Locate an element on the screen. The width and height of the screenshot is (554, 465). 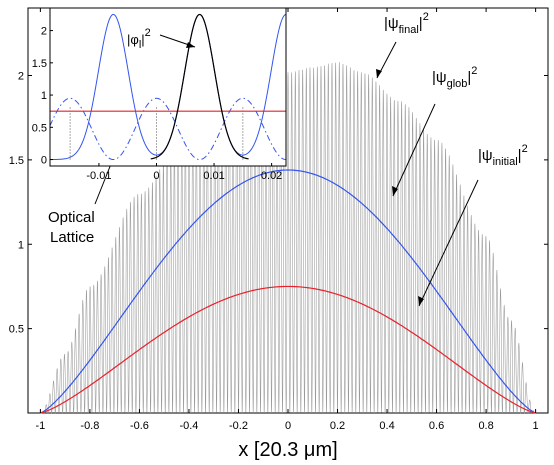
inset-plot-frame is located at coordinates (168, 87).